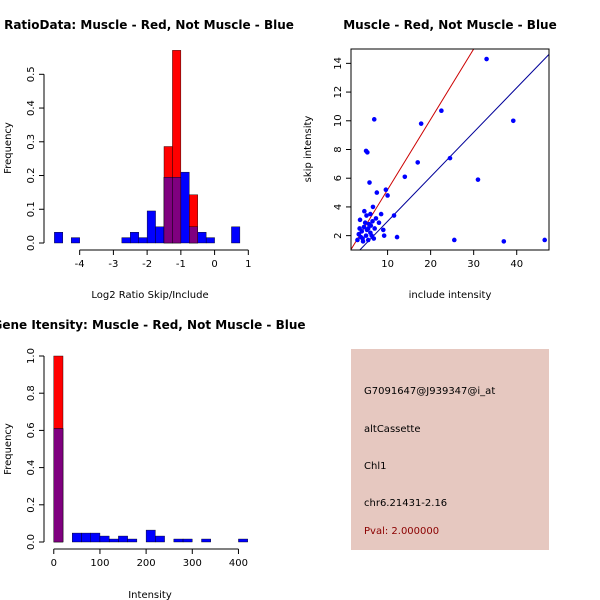 Image resolution: width=600 pixels, height=600 pixels. I want to click on y-tick-label: 0.3, so click(31, 142).